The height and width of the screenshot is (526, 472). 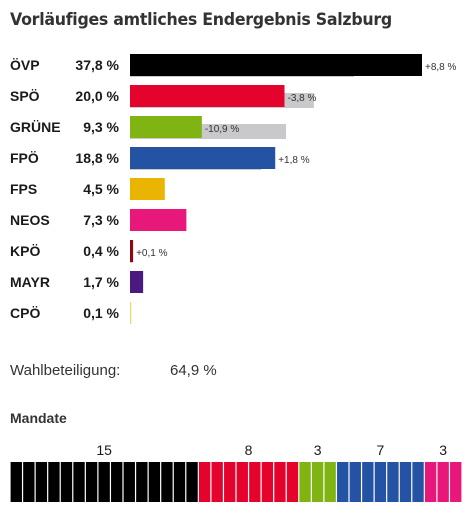 What do you see at coordinates (222, 129) in the screenshot?
I see `change-label: -10,9 %` at bounding box center [222, 129].